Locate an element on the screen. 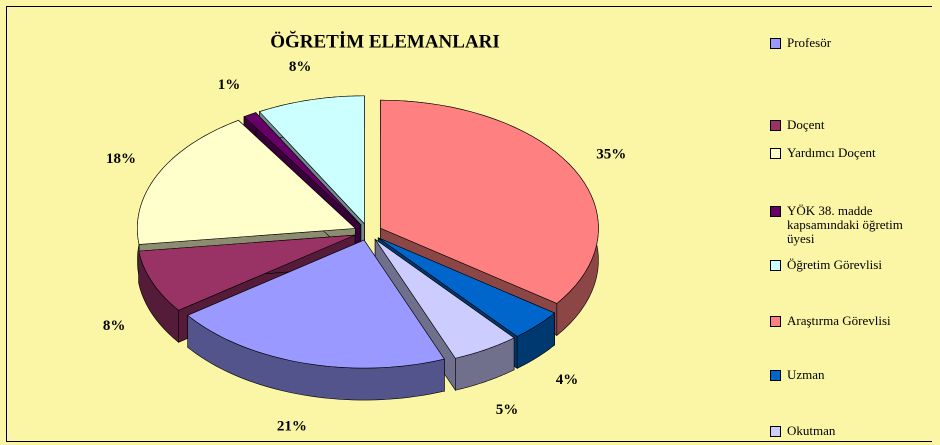  legend-item: Doçent is located at coordinates (843, 125).